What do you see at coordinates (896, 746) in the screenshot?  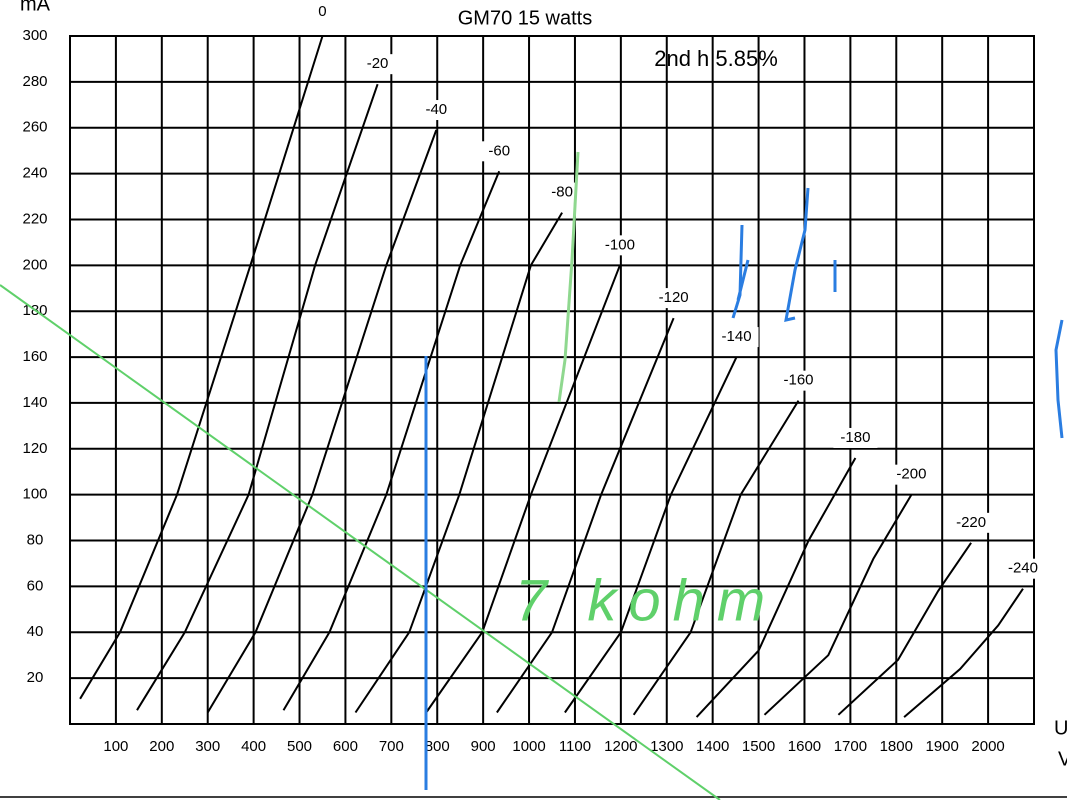 I see `x-tick-label: 1800` at bounding box center [896, 746].